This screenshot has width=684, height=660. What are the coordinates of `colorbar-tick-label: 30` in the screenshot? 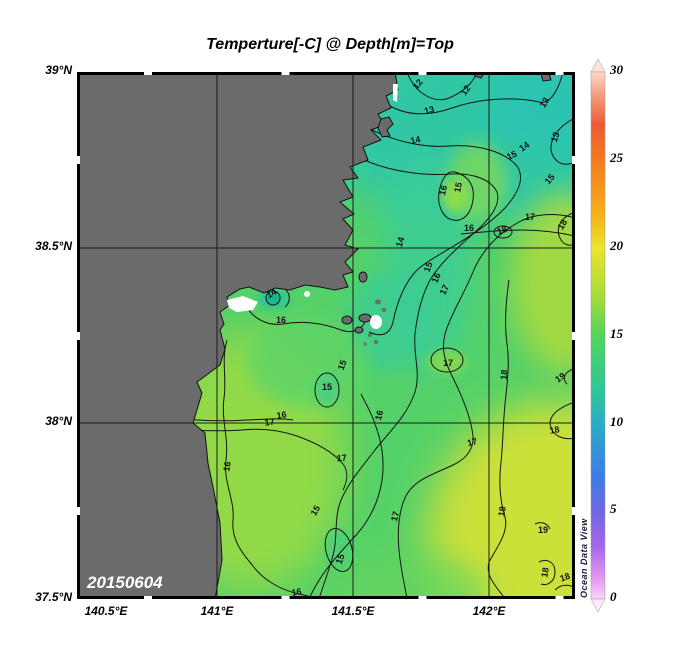 It's located at (616, 69).